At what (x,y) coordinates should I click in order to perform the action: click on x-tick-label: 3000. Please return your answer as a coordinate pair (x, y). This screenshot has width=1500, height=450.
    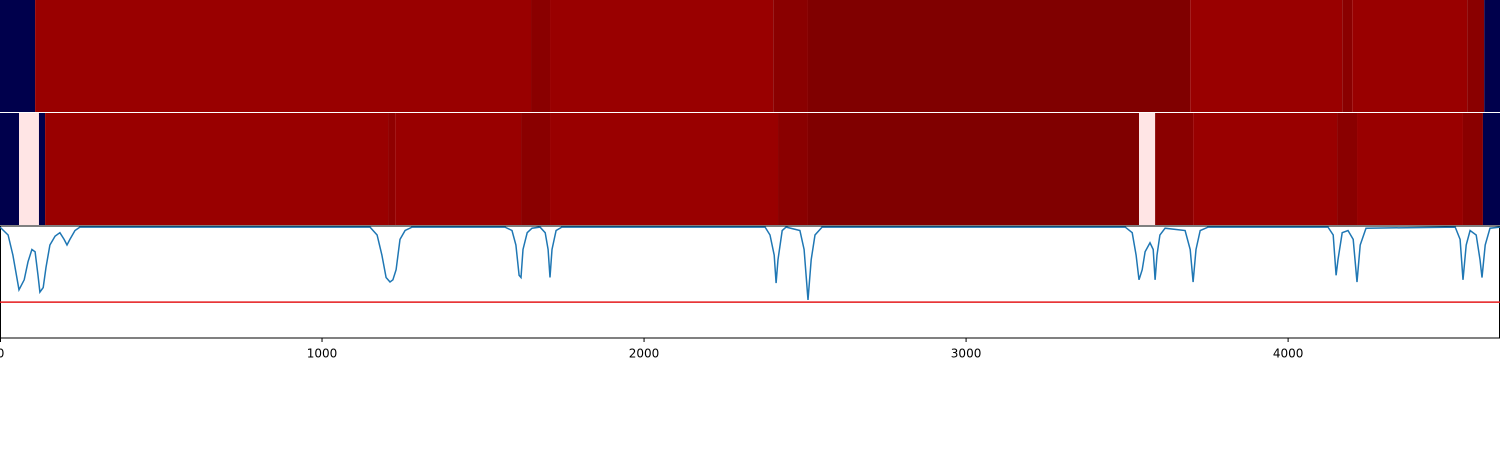
    Looking at the image, I should click on (966, 354).